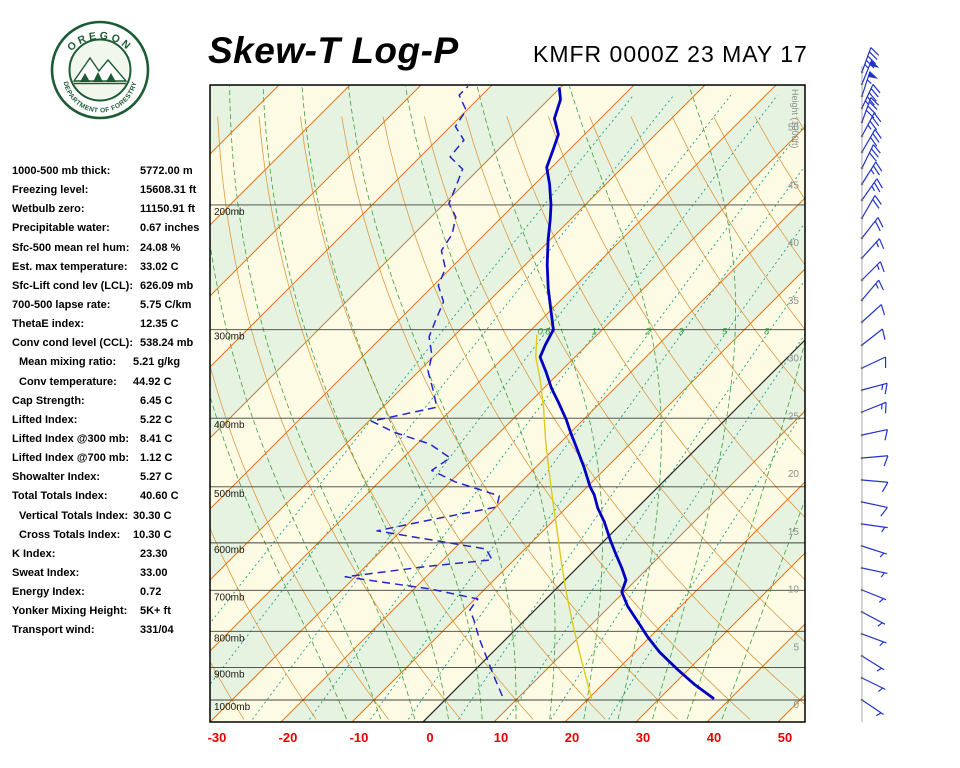  What do you see at coordinates (68, 362) in the screenshot?
I see `index-label: Mean mixing ratio:` at bounding box center [68, 362].